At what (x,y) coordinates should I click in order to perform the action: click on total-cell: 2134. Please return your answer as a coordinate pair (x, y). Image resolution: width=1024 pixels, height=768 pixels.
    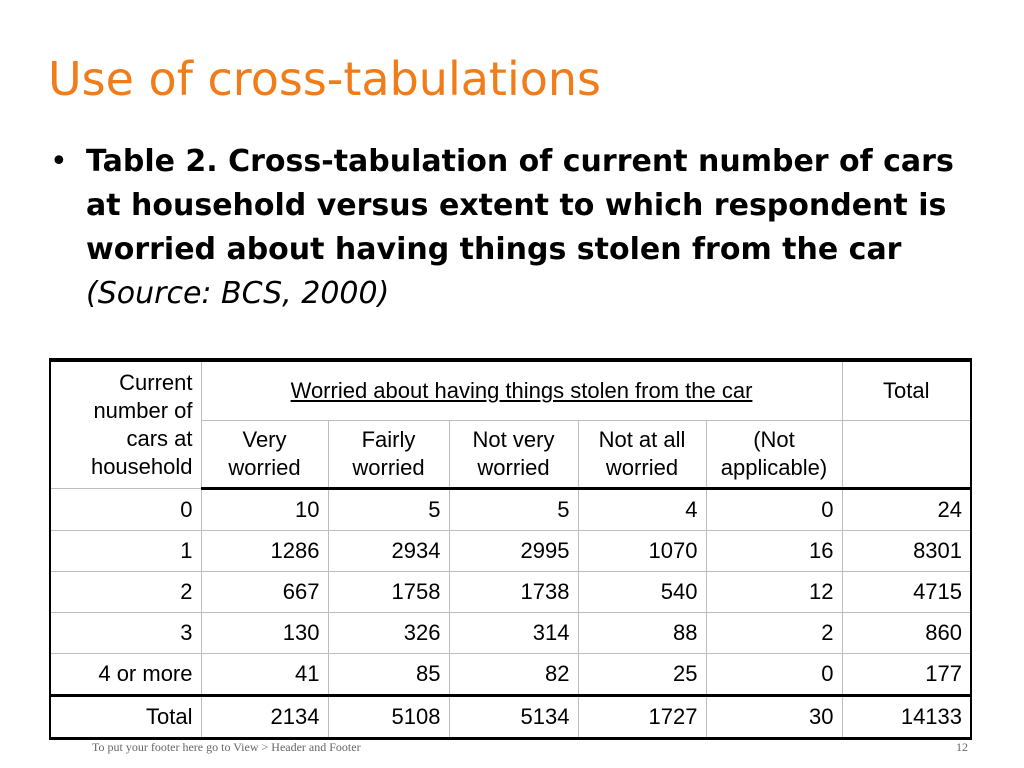
    Looking at the image, I should click on (264, 717).